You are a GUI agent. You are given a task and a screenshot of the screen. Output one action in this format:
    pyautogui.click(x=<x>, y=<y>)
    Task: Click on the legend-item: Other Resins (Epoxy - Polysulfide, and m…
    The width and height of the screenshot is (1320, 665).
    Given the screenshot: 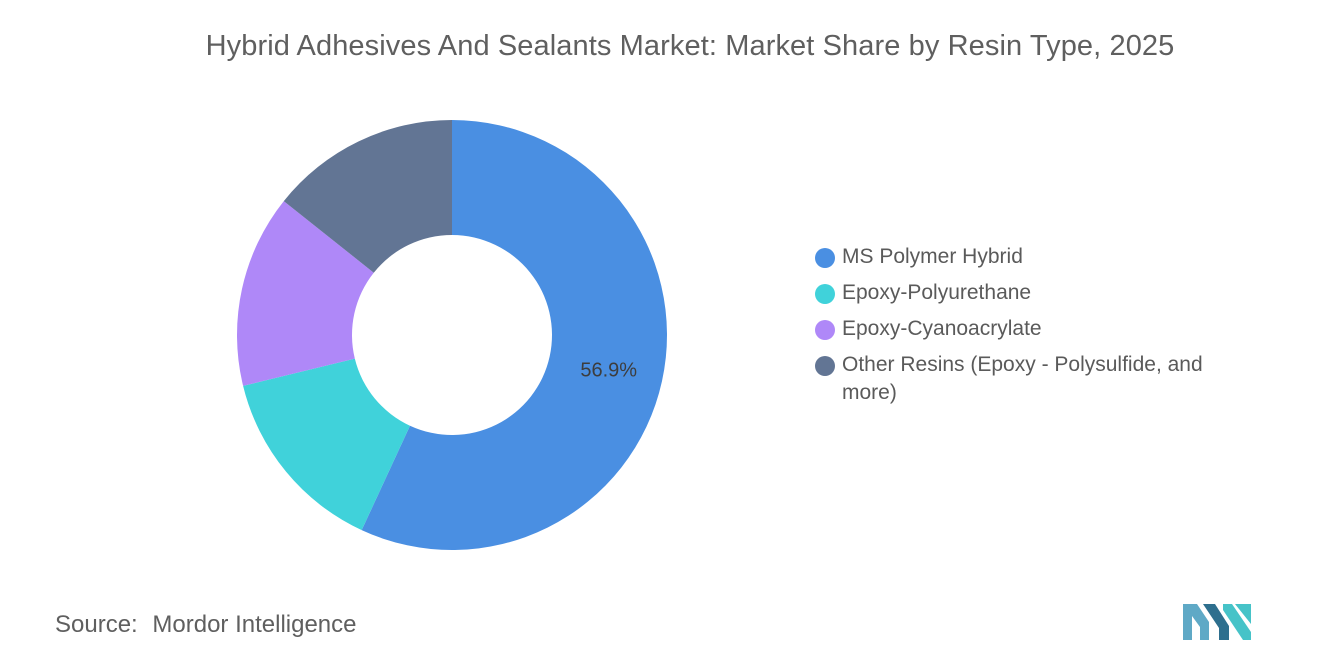 What is the action you would take?
    pyautogui.click(x=1035, y=379)
    